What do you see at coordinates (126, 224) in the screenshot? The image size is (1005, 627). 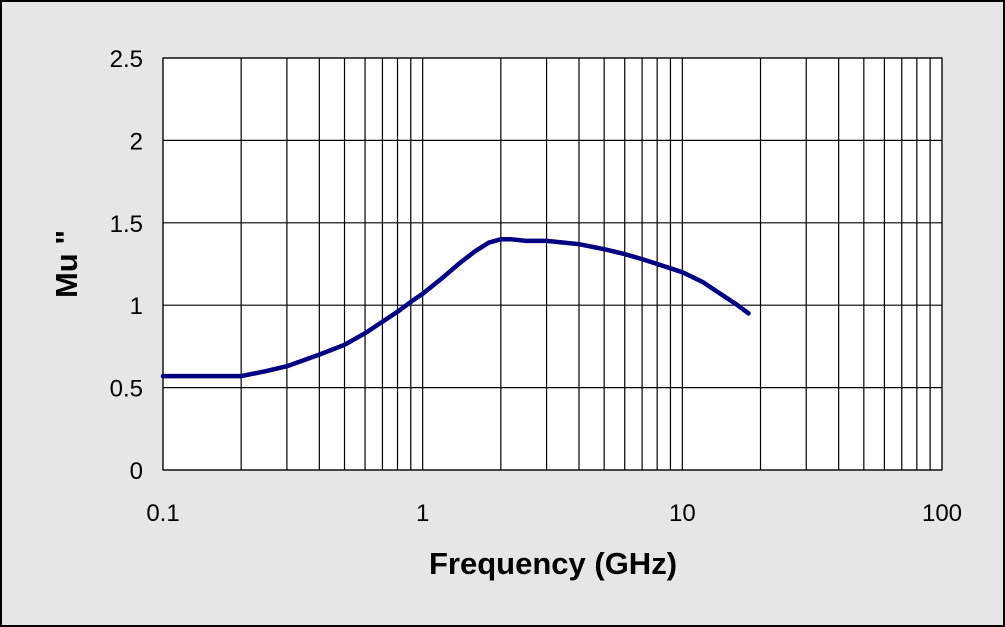 I see `y-tick-label: 1.5` at bounding box center [126, 224].